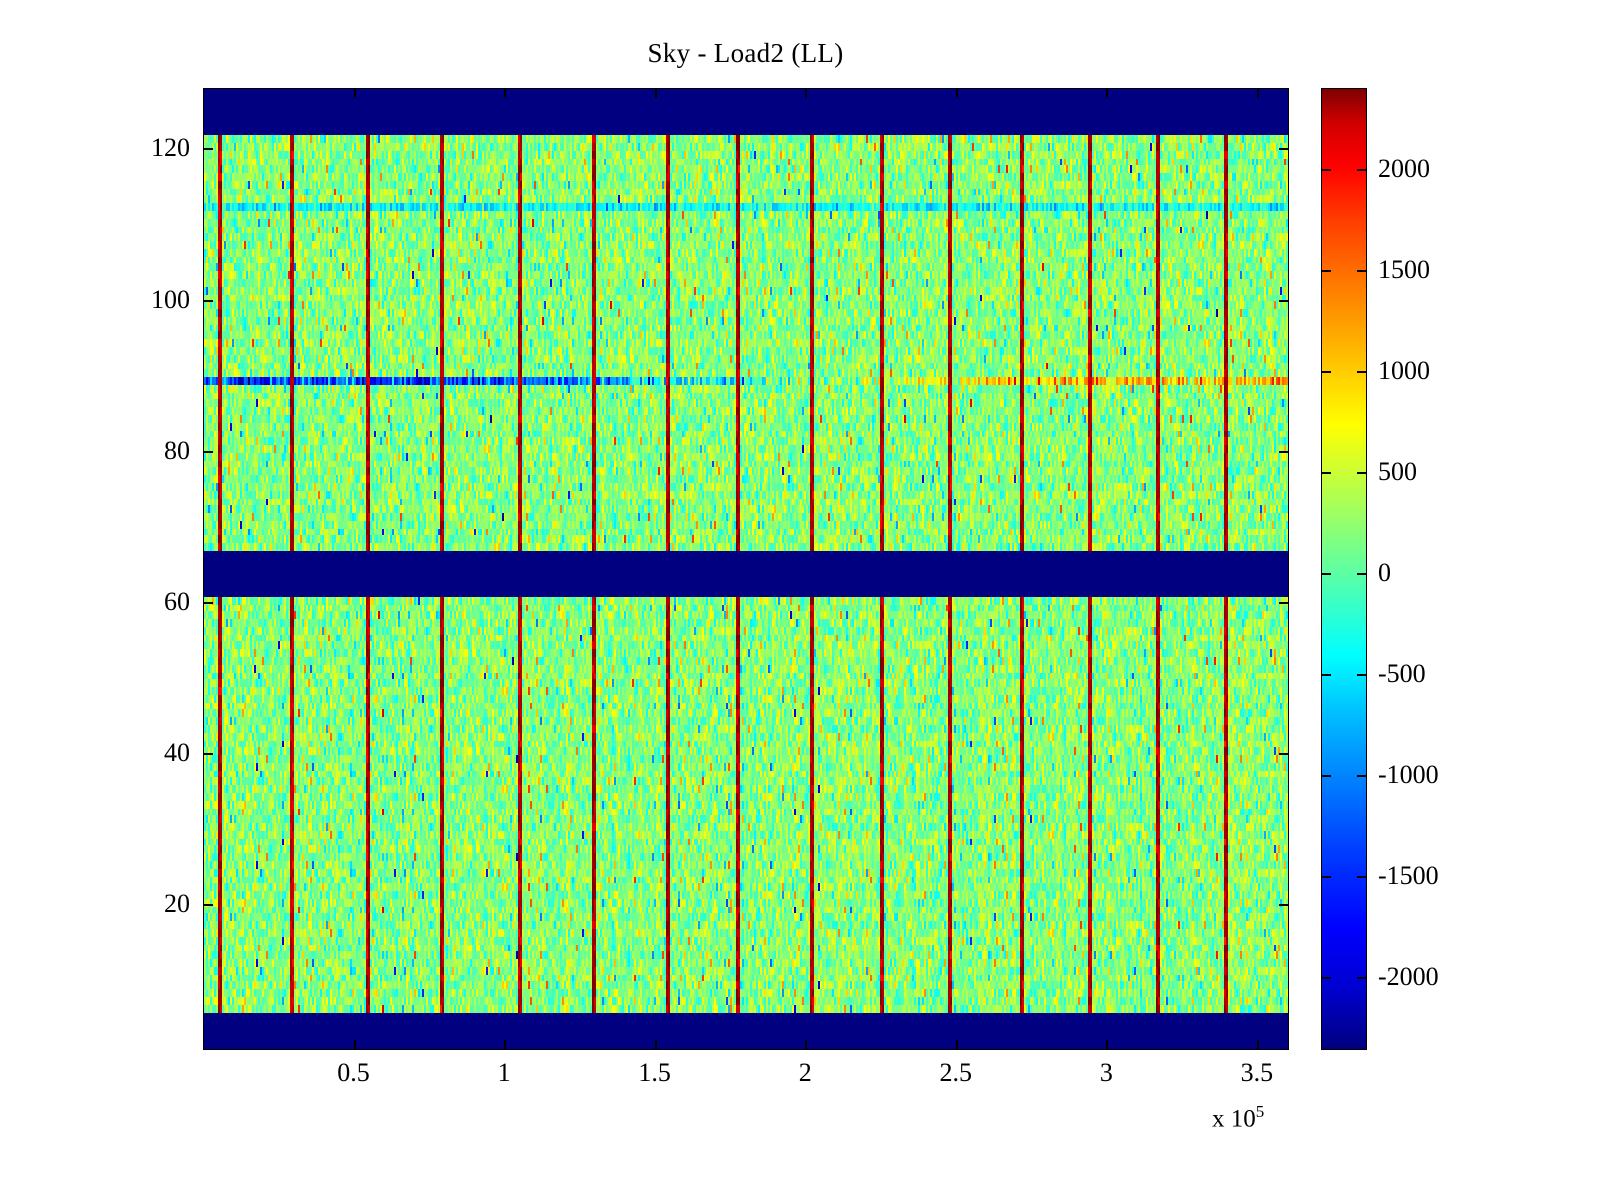  I want to click on colorbar-tick-label: -2000, so click(1408, 977).